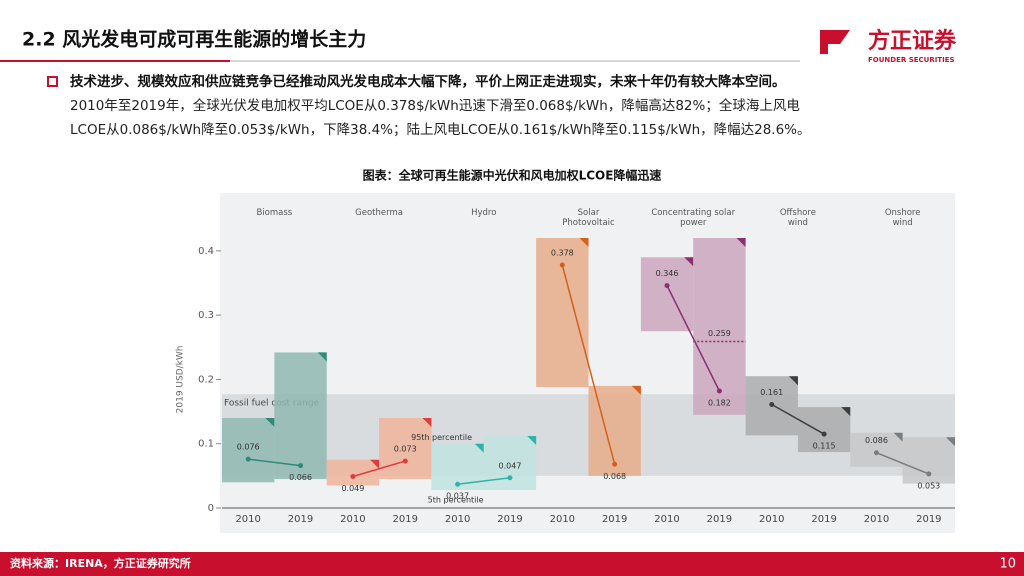  What do you see at coordinates (719, 403) in the screenshot?
I see `value-label: 0.182` at bounding box center [719, 403].